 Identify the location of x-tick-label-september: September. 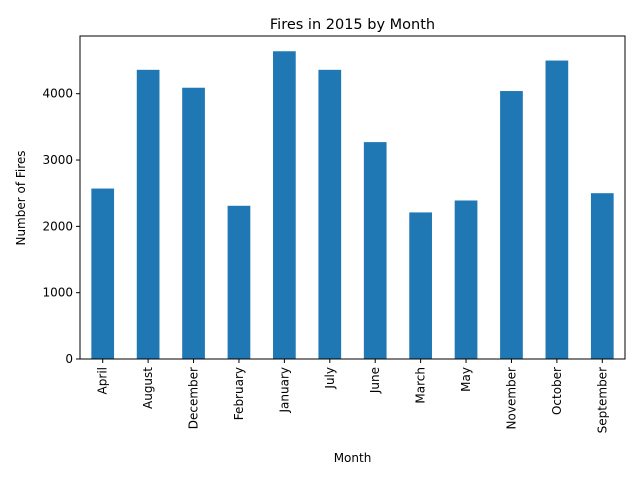
(602, 400).